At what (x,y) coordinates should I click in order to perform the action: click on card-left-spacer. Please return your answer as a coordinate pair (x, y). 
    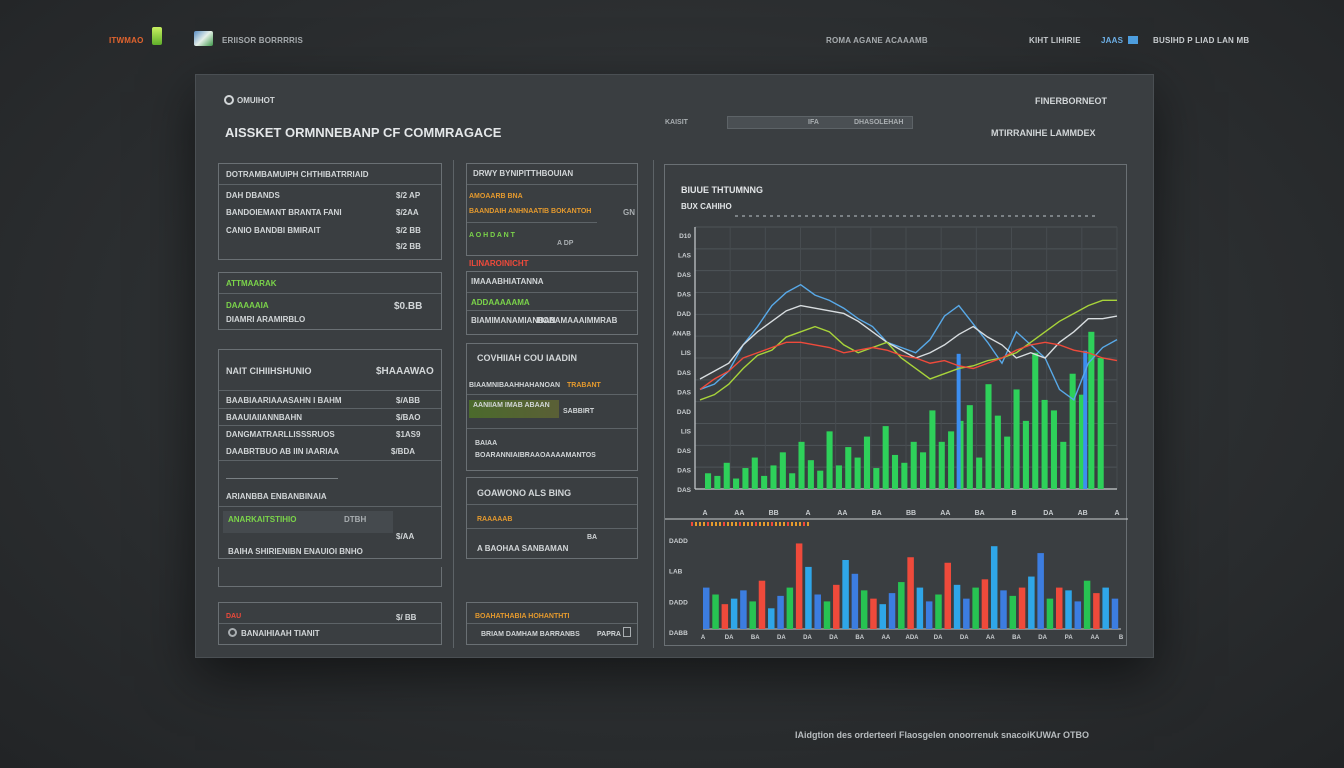
    Looking at the image, I should click on (330, 577).